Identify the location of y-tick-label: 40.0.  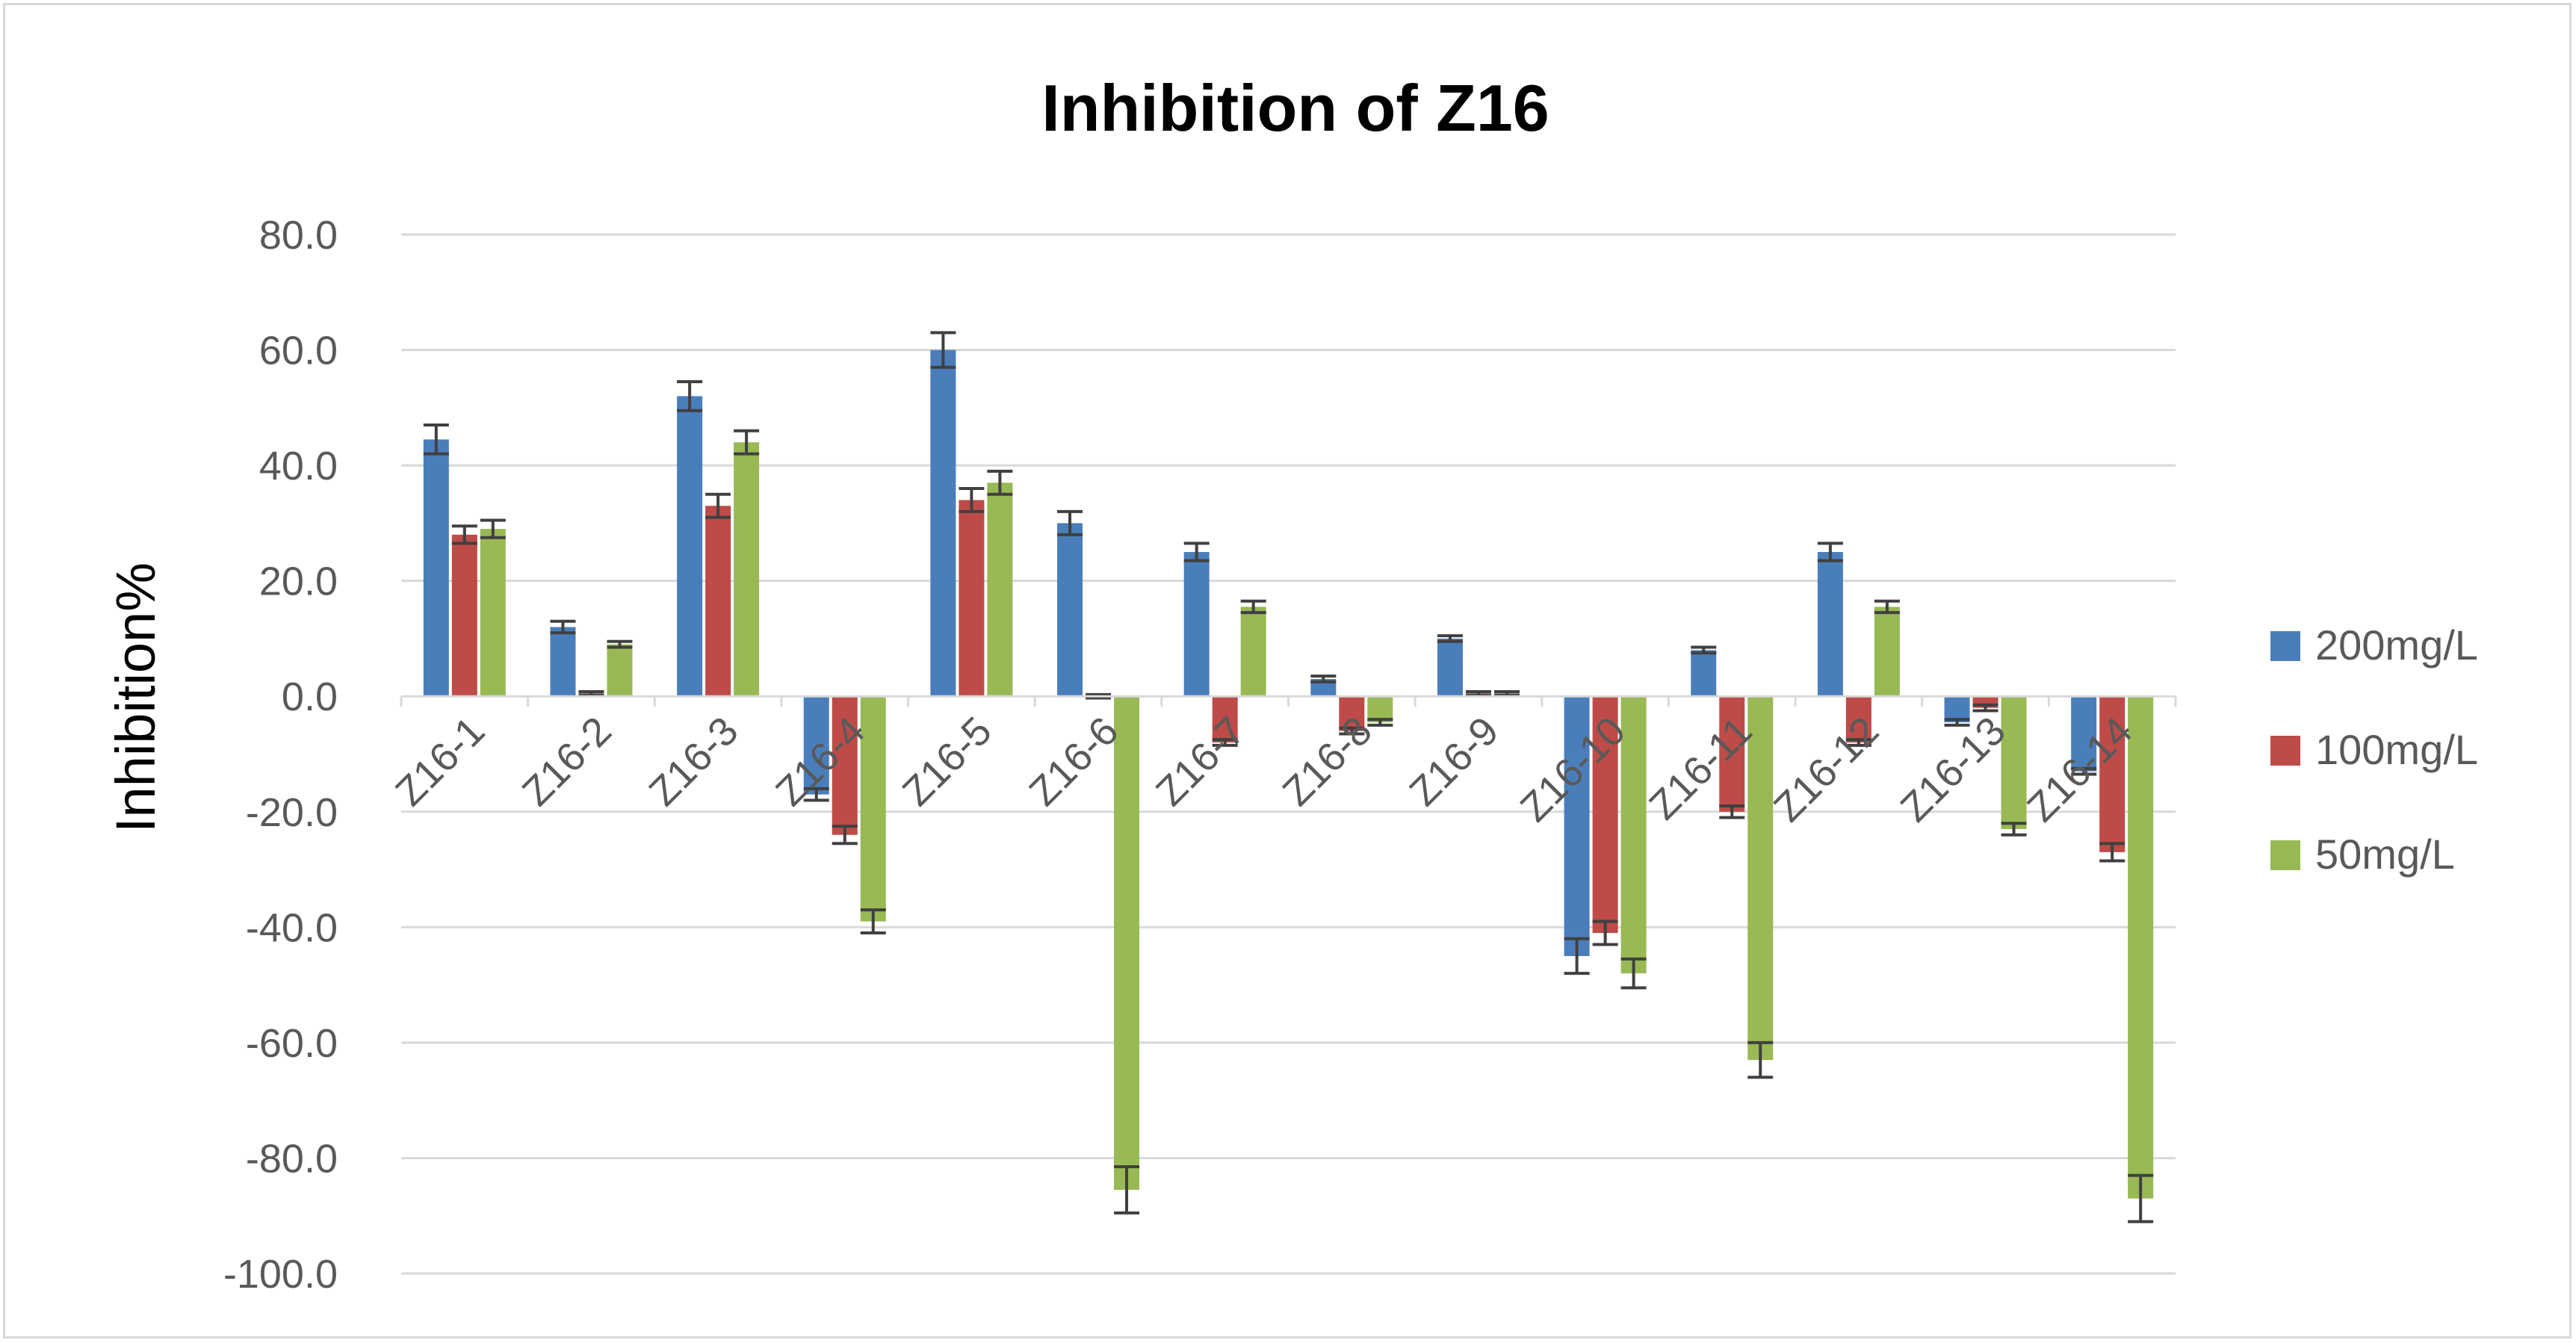
(298, 466).